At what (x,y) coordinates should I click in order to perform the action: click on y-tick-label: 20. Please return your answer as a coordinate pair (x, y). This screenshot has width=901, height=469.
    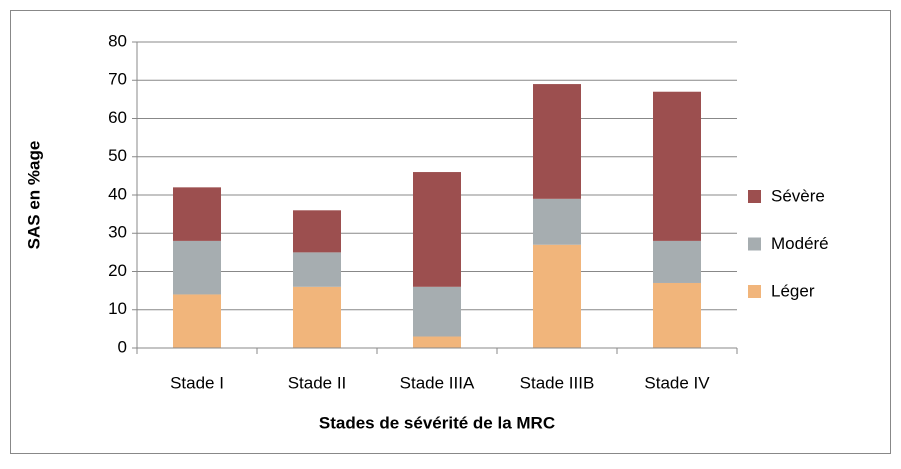
    Looking at the image, I should click on (117, 270).